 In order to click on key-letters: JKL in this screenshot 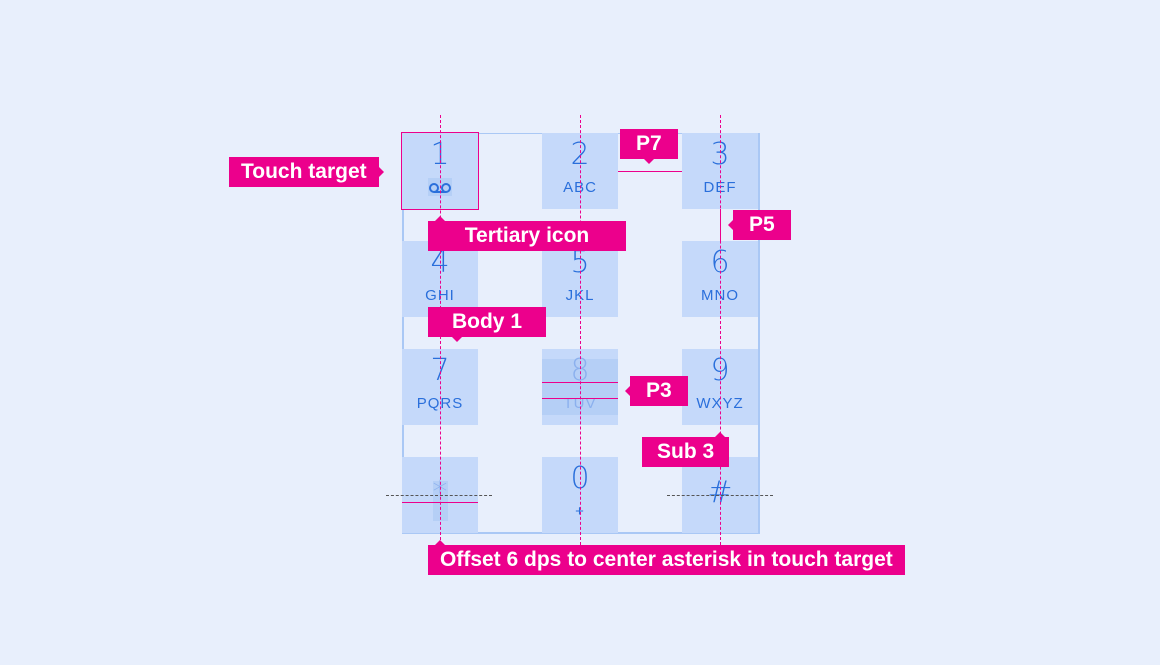, I will do `click(580, 295)`.